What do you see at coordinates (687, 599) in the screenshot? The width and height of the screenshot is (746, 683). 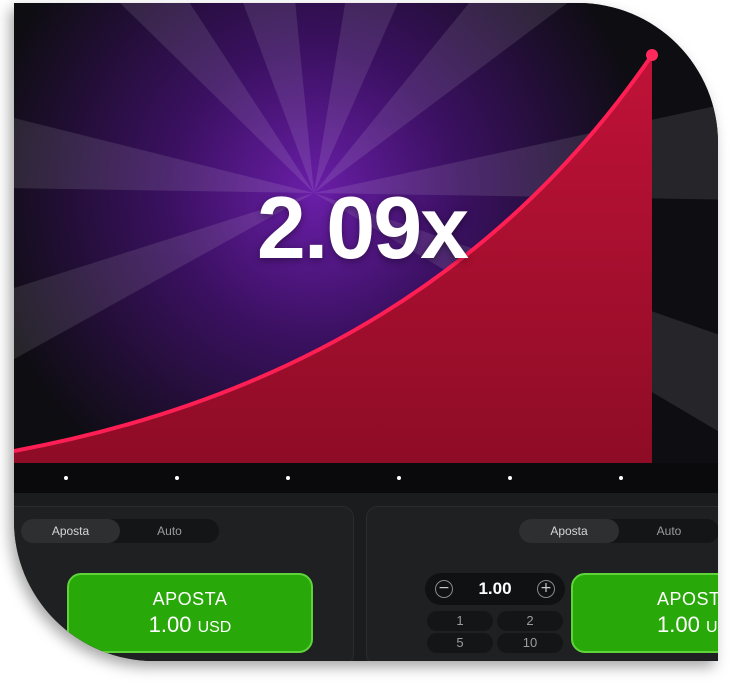 I see `bet-button-title: APOST` at bounding box center [687, 599].